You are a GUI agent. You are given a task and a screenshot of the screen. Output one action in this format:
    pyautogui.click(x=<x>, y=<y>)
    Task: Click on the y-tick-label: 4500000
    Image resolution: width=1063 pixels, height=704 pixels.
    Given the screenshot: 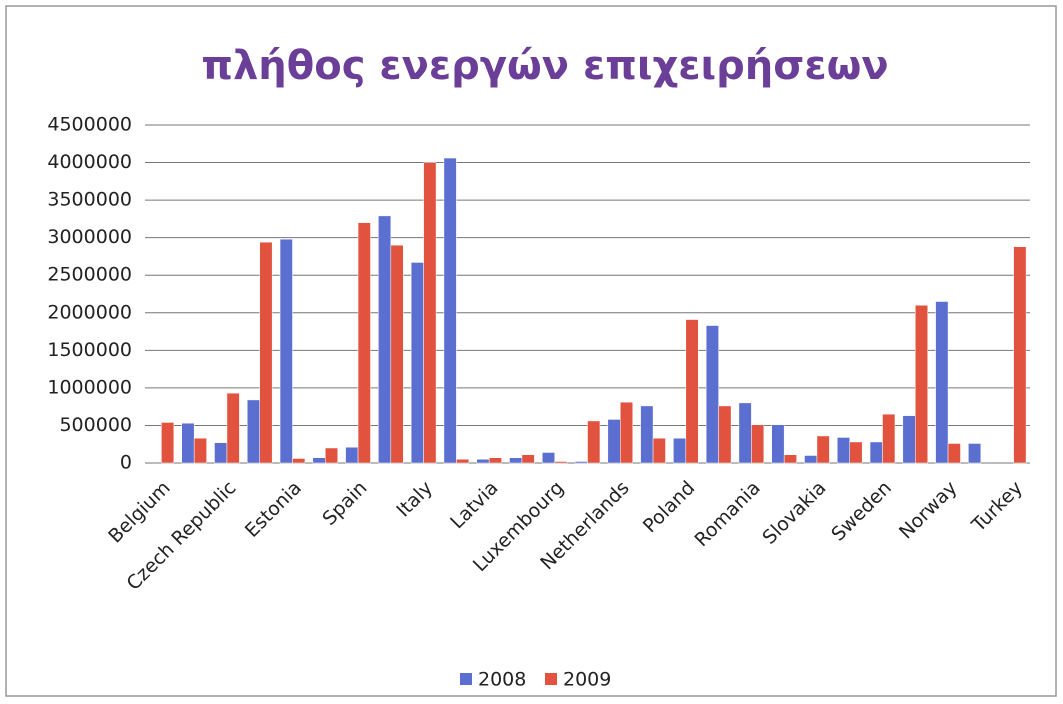 What is the action you would take?
    pyautogui.click(x=89, y=125)
    